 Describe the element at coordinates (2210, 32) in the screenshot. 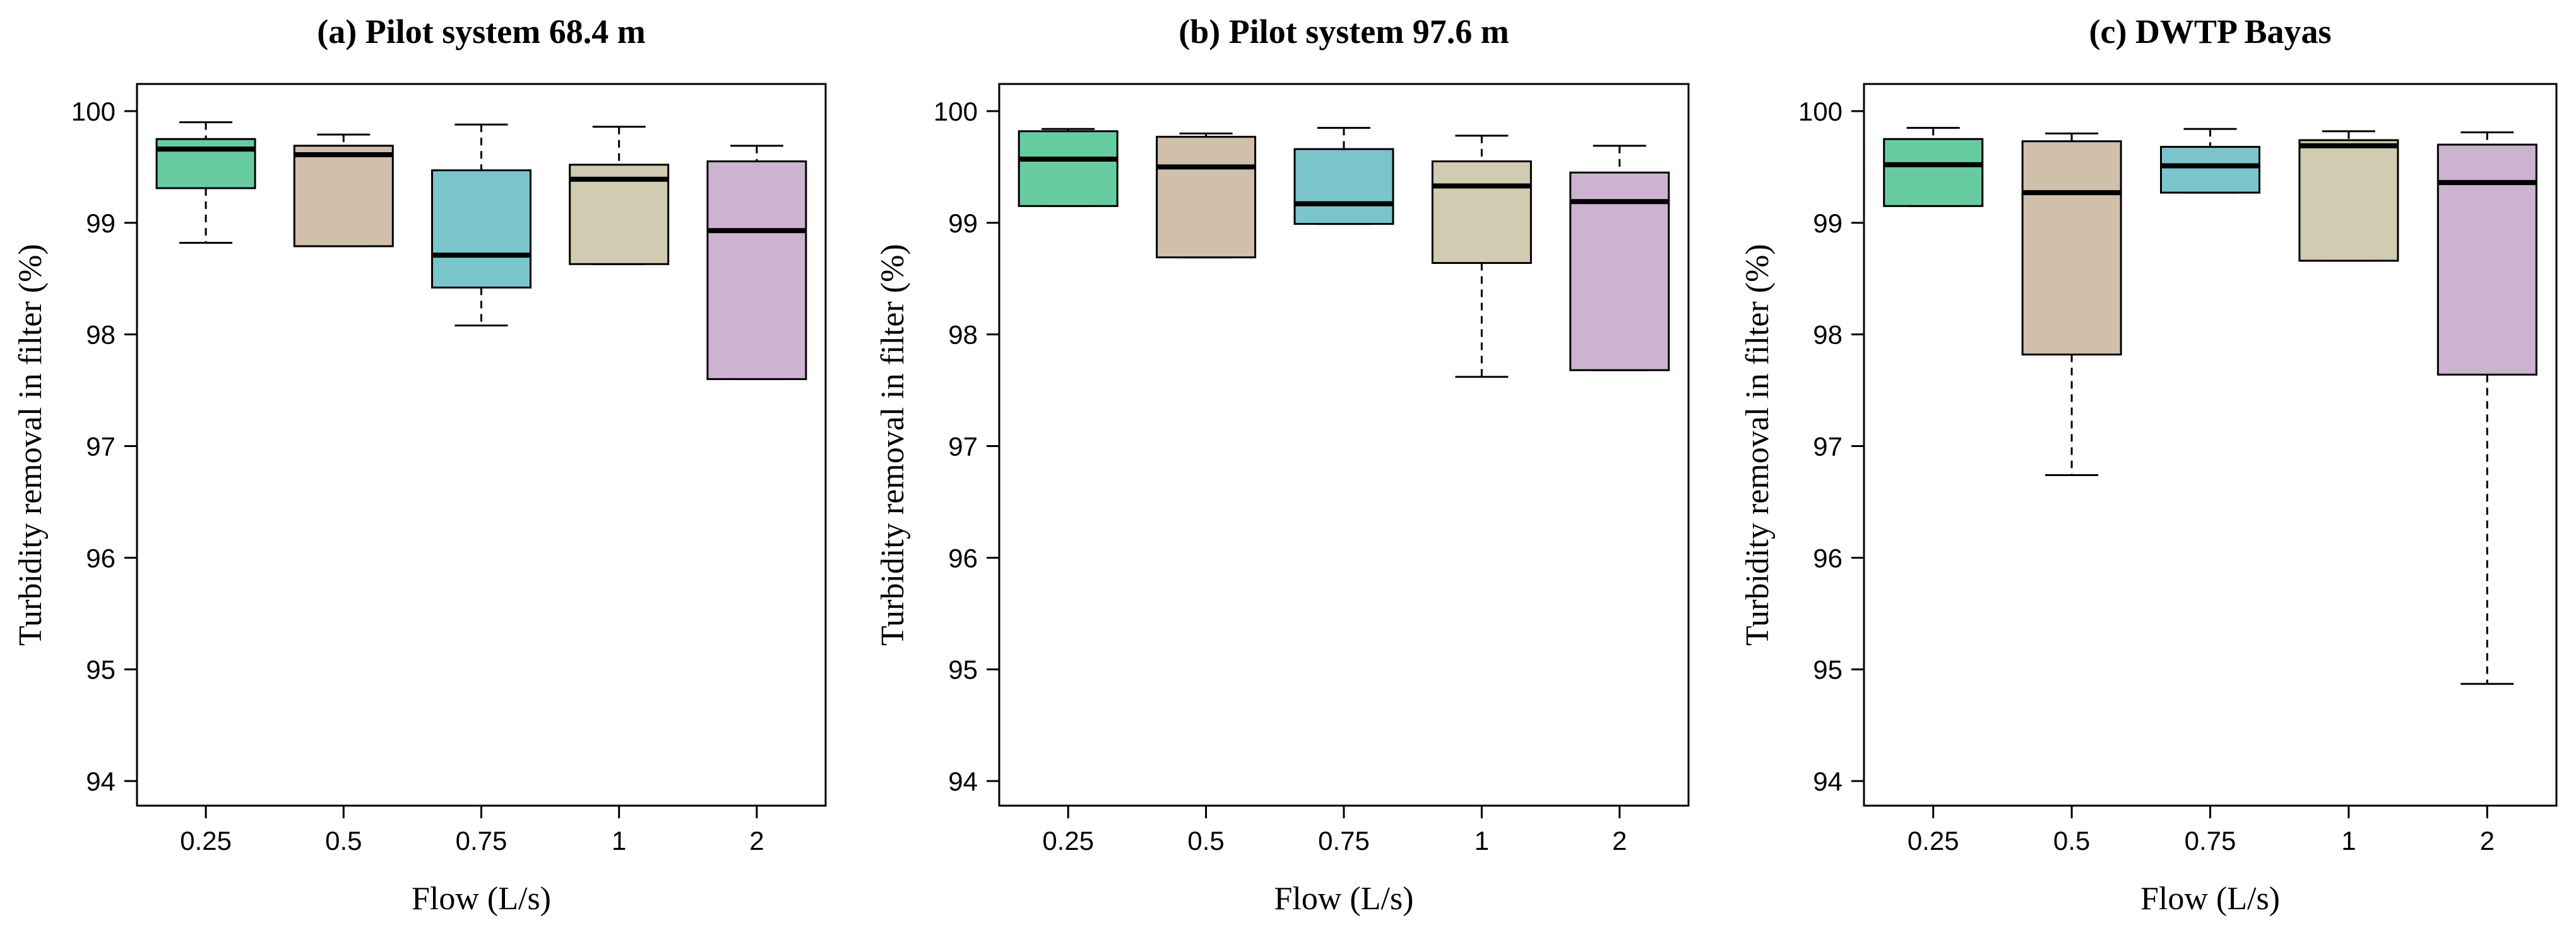

I see `chart-title: (c) DWTP Bayas` at that location.